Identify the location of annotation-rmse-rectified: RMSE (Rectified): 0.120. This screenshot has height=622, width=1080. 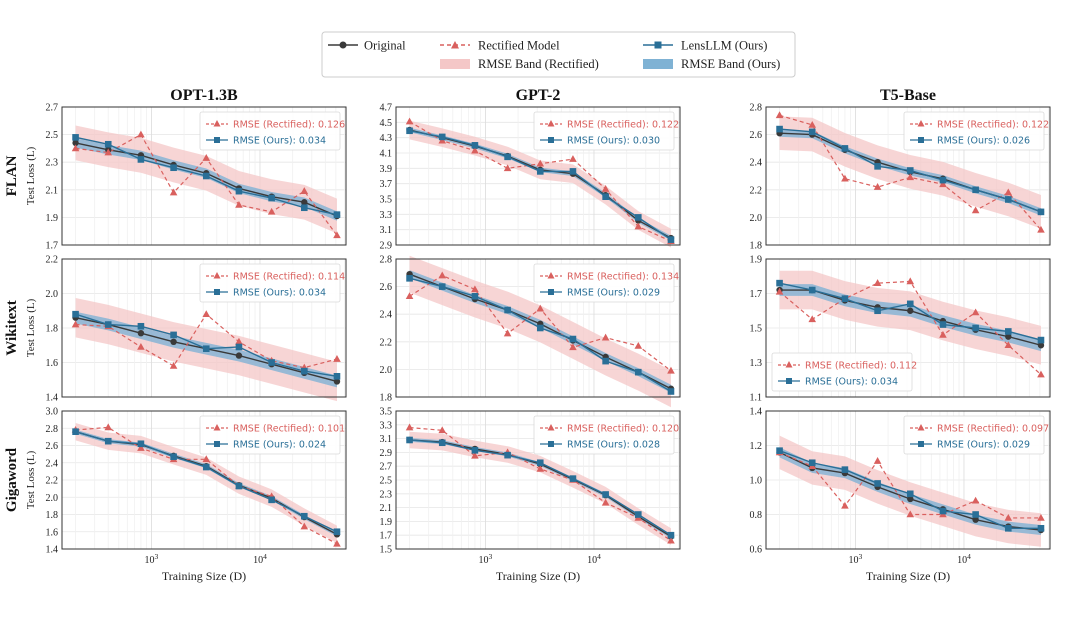
(623, 429).